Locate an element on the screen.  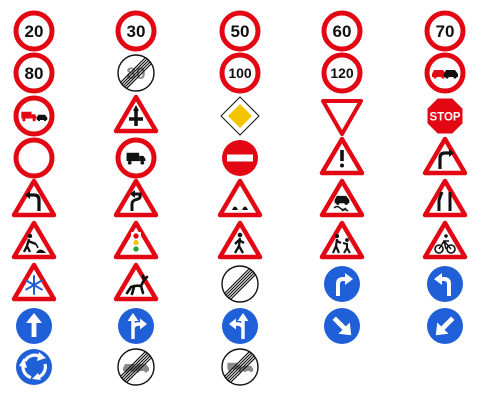
straight-or-left-sign is located at coordinates (240, 326).